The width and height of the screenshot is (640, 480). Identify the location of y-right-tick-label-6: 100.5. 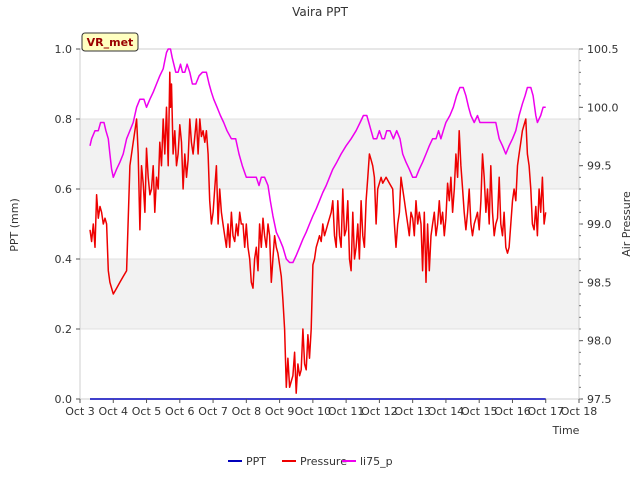
(603, 49).